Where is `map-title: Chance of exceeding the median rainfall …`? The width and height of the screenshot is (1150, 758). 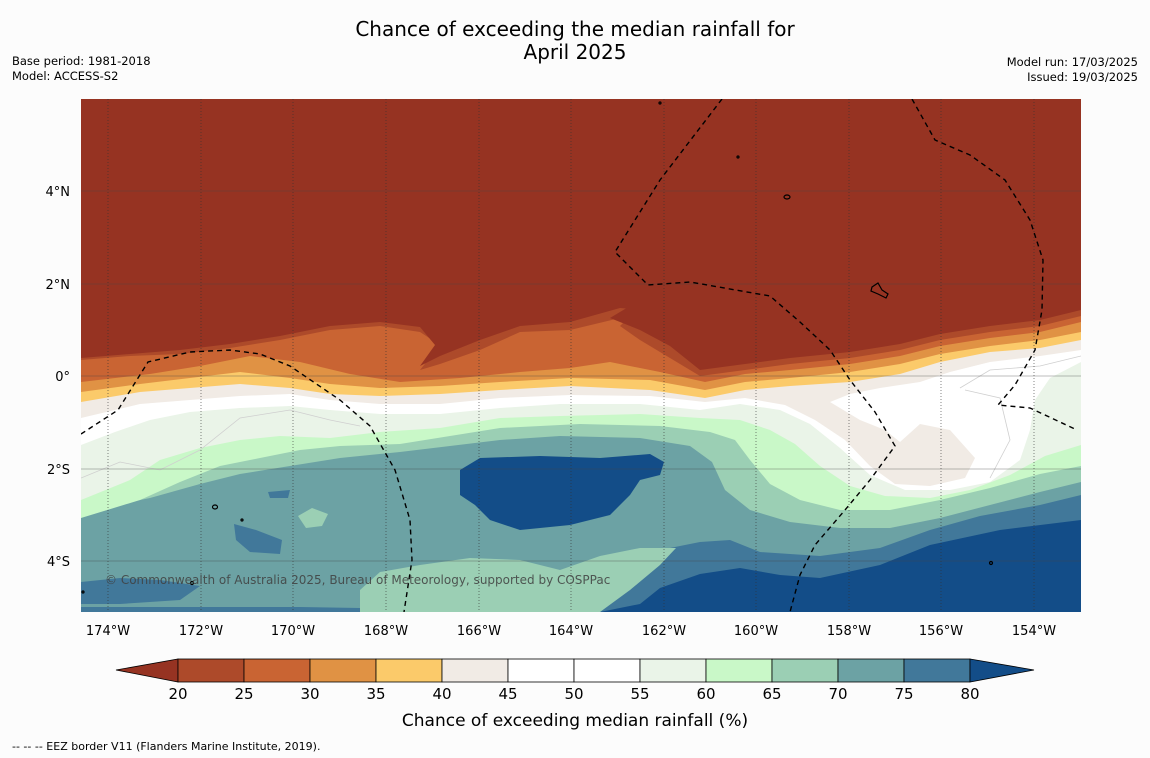 map-title: Chance of exceeding the median rainfall … is located at coordinates (575, 41).